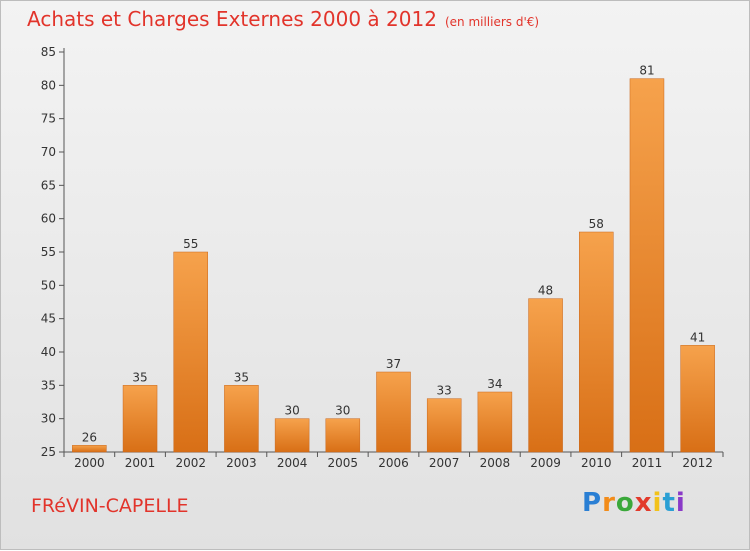 This screenshot has width=750, height=551. I want to click on y-tick-label: 35, so click(48, 385).